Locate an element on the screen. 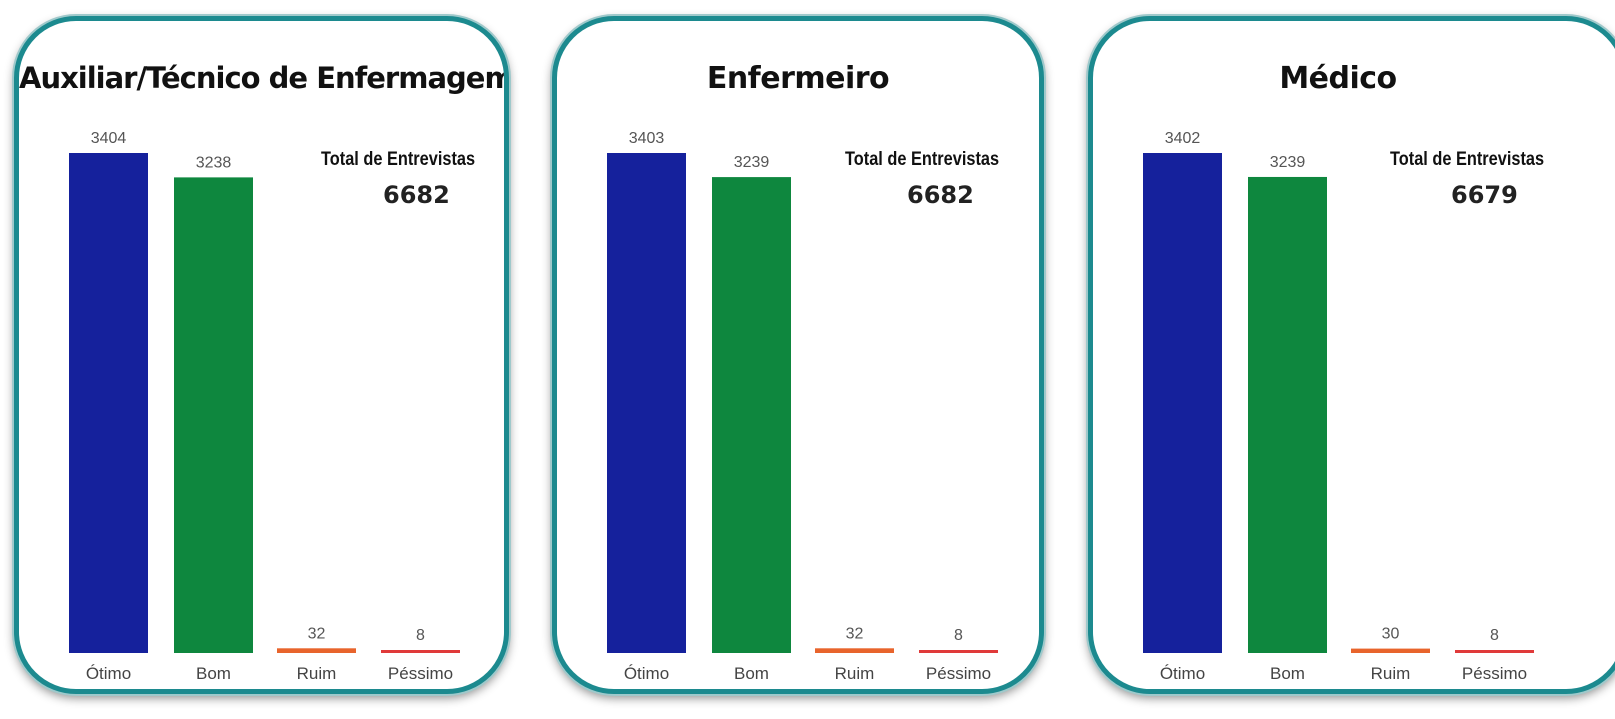  data-label: 3403 is located at coordinates (647, 138).